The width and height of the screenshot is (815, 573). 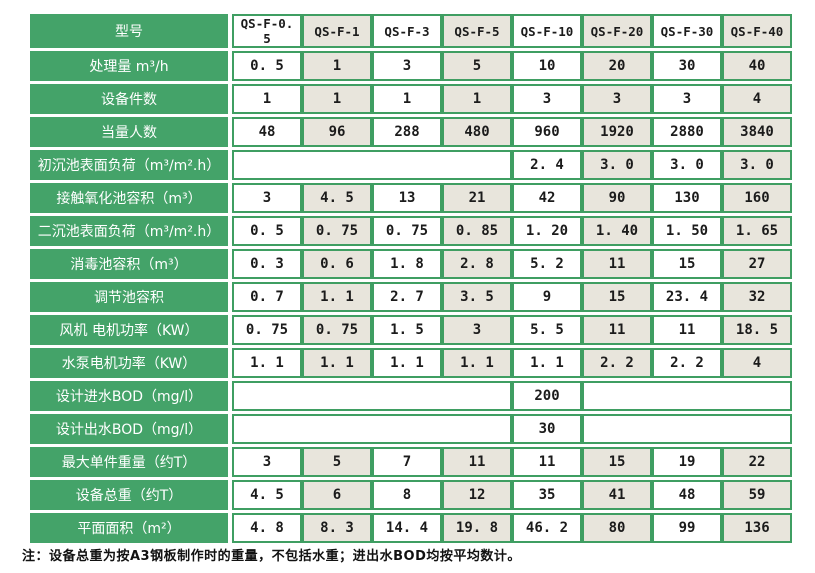 I want to click on value-cell: 23. 4, so click(x=687, y=297).